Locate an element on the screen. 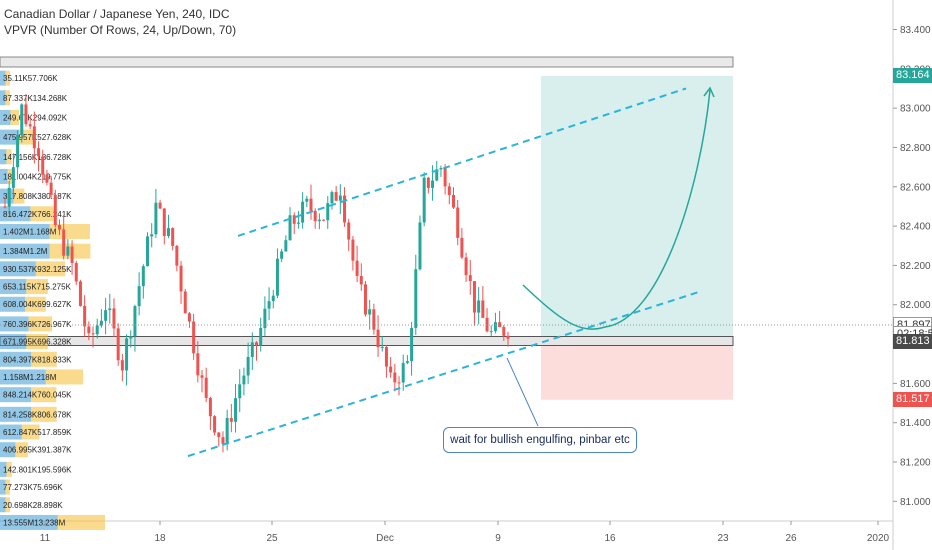  annotation-callout: wait for bullish engulfing, pinbar etc is located at coordinates (540, 440).